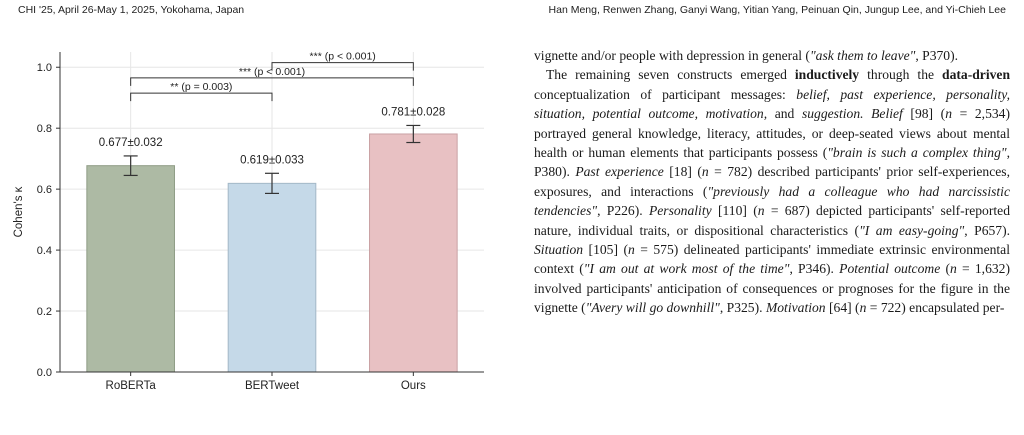 This screenshot has width=1024, height=435. I want to click on x-tick-label: Ours, so click(413, 386).